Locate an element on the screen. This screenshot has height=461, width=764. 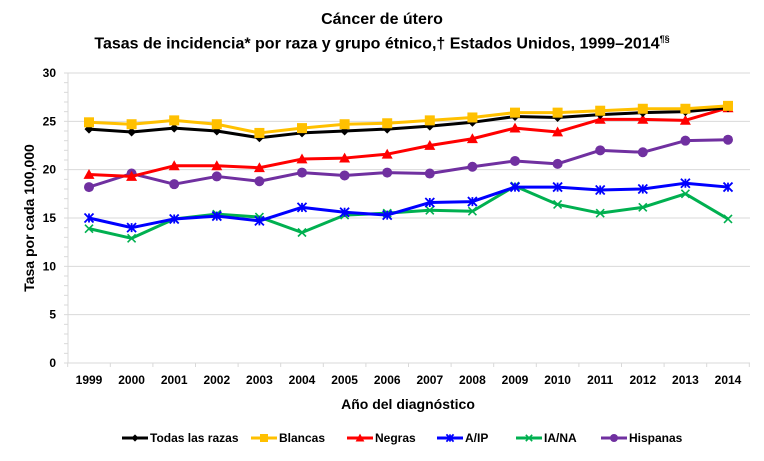
series-blancas is located at coordinates (408, 119).